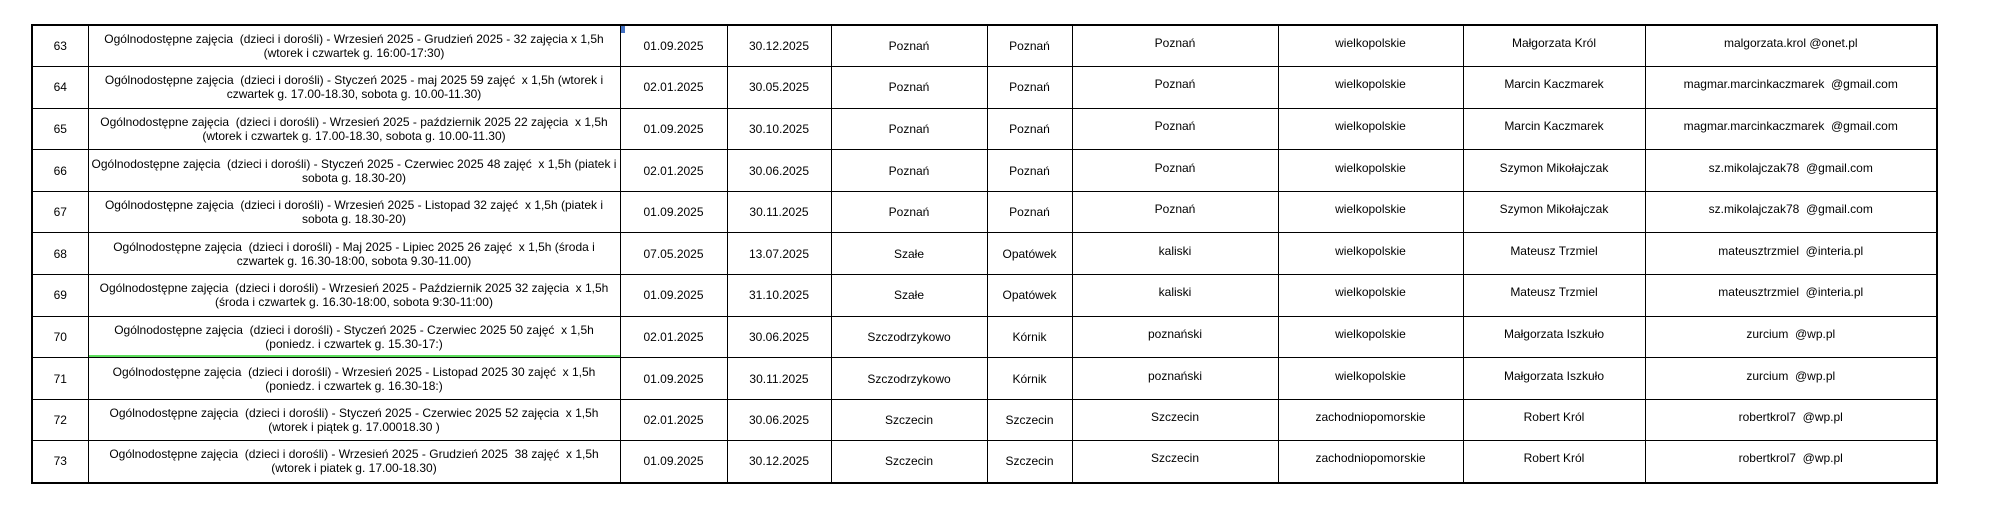  Describe the element at coordinates (60, 170) in the screenshot. I see `cell-row-number: 66` at that location.